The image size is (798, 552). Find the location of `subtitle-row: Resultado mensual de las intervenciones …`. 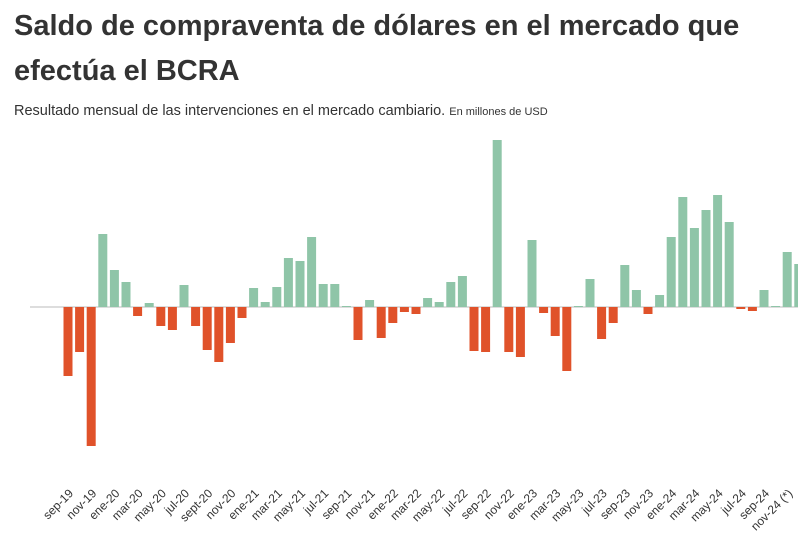

subtitle-row: Resultado mensual de las intervenciones … is located at coordinates (281, 111).